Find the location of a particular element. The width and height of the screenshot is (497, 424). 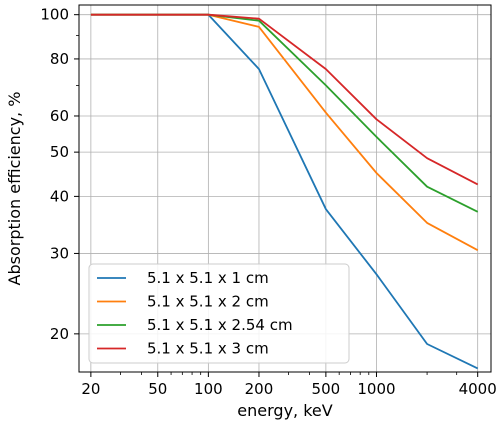

y-axis-label: Absorption efficiency, % is located at coordinates (14, 189).